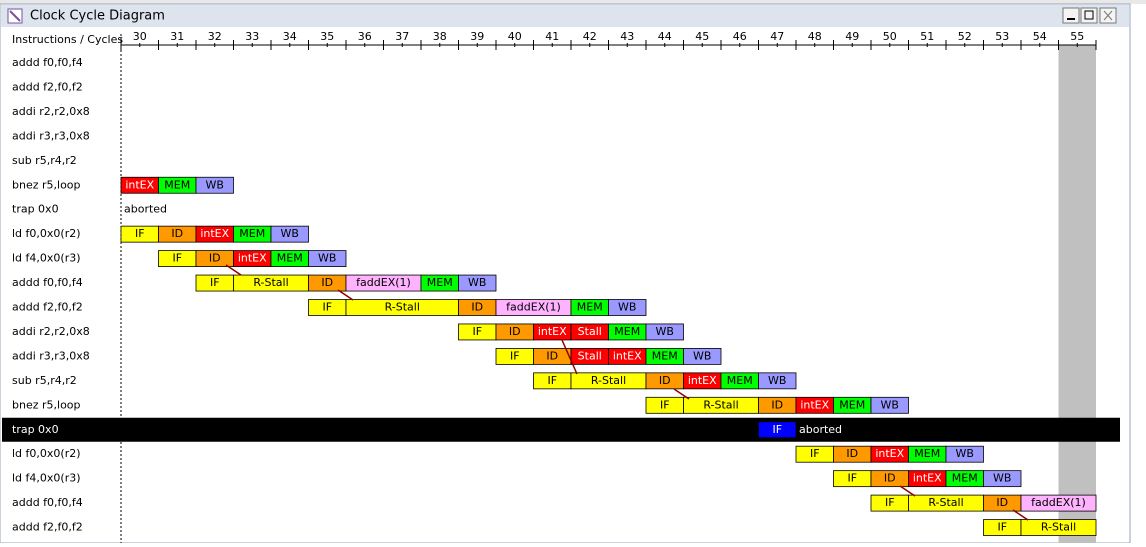  What do you see at coordinates (252, 36) in the screenshot?
I see `cycle-label: 33` at bounding box center [252, 36].